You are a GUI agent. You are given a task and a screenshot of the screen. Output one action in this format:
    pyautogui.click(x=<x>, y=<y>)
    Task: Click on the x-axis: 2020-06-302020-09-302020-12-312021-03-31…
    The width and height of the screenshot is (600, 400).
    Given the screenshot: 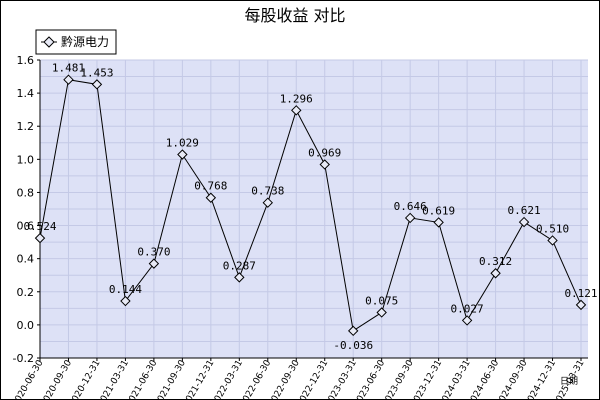 What is the action you would take?
    pyautogui.click(x=299, y=379)
    